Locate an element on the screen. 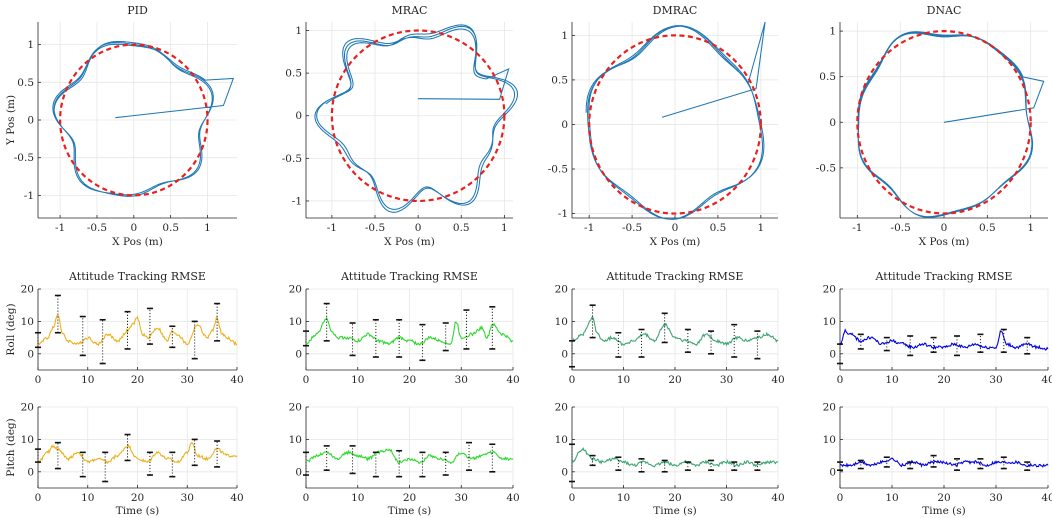  chart-title: DNAC is located at coordinates (944, 10).